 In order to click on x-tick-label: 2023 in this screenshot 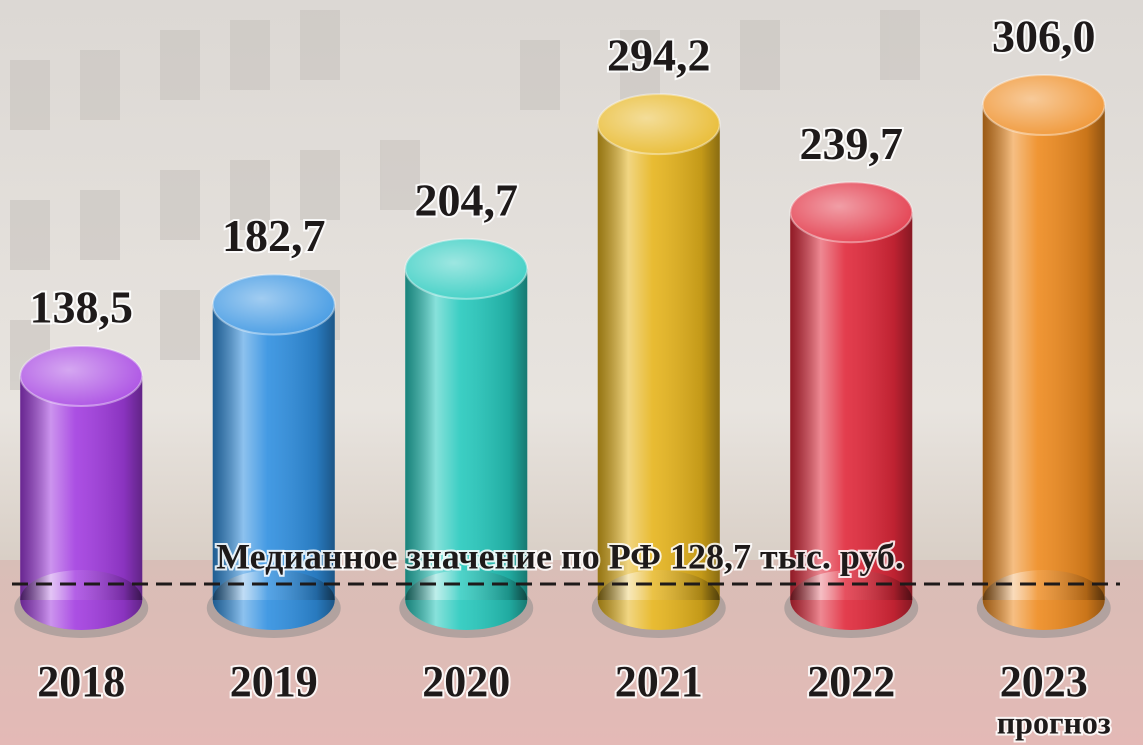, I will do `click(1044, 681)`.